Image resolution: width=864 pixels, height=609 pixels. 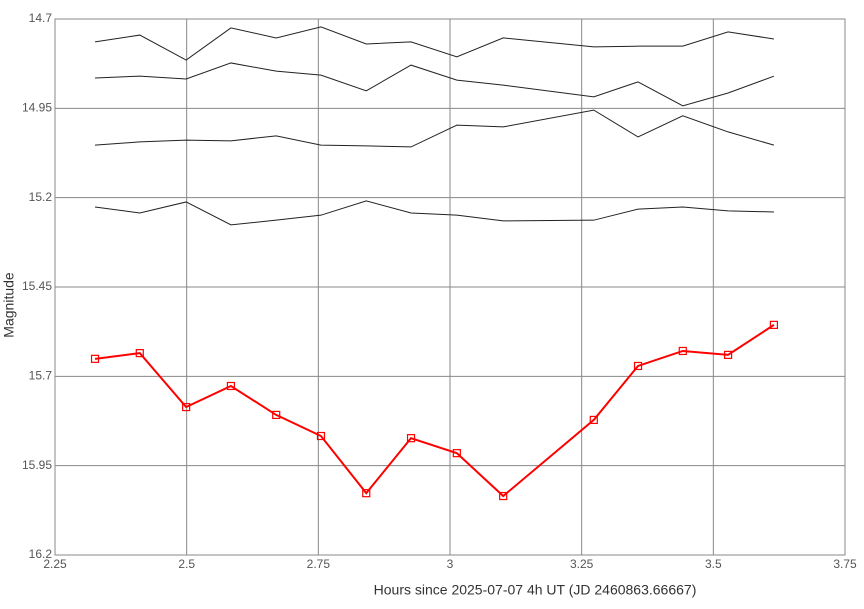 I want to click on x-tick-label: 2.75, so click(x=319, y=564).